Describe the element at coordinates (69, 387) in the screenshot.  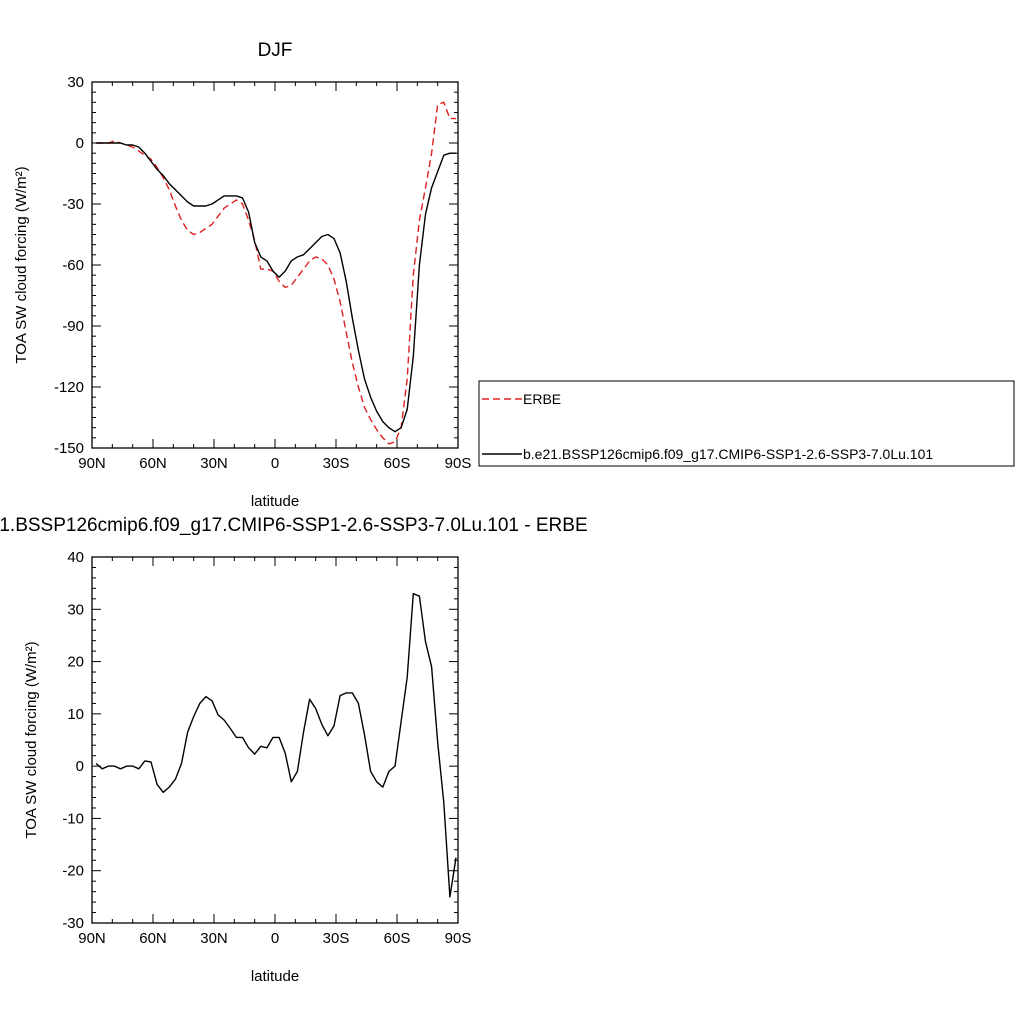
I see `y-tick-label: -120` at that location.